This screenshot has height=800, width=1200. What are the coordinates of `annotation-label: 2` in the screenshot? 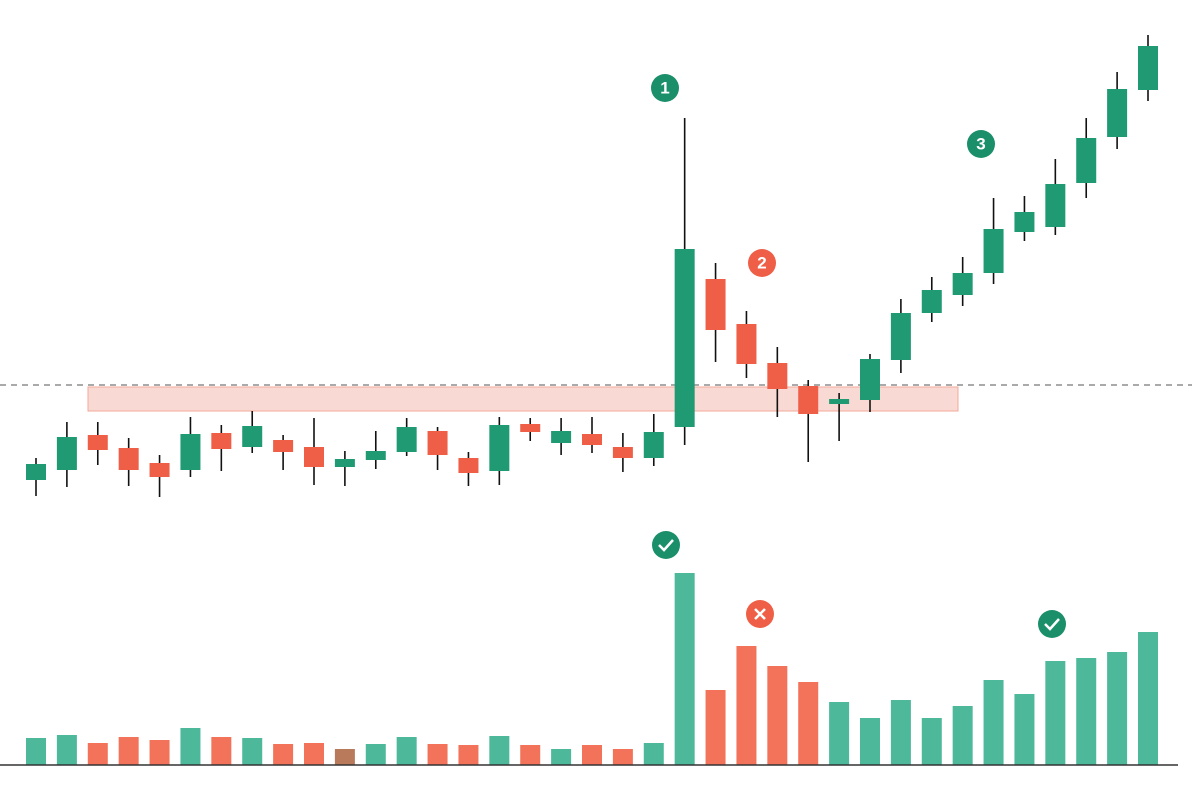 It's located at (761, 263).